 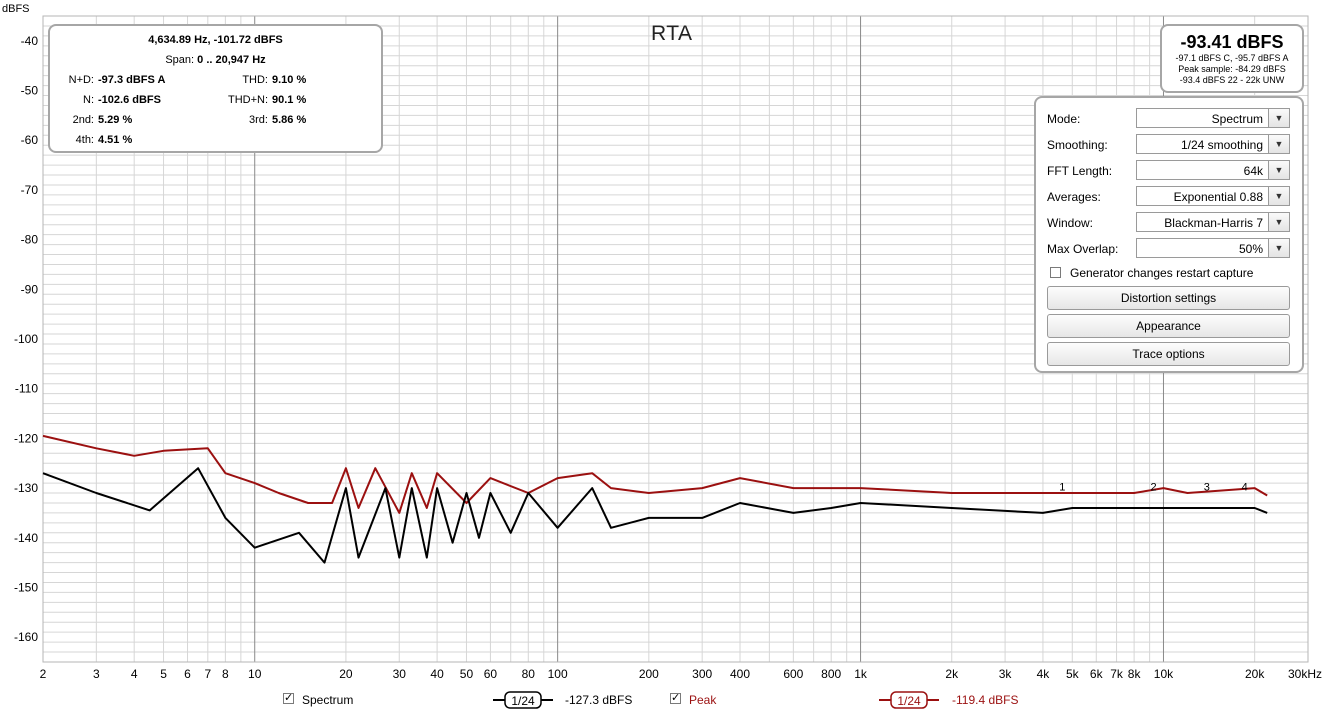 I want to click on peak-line-swatch-icon: 1/24, so click(x=909, y=700).